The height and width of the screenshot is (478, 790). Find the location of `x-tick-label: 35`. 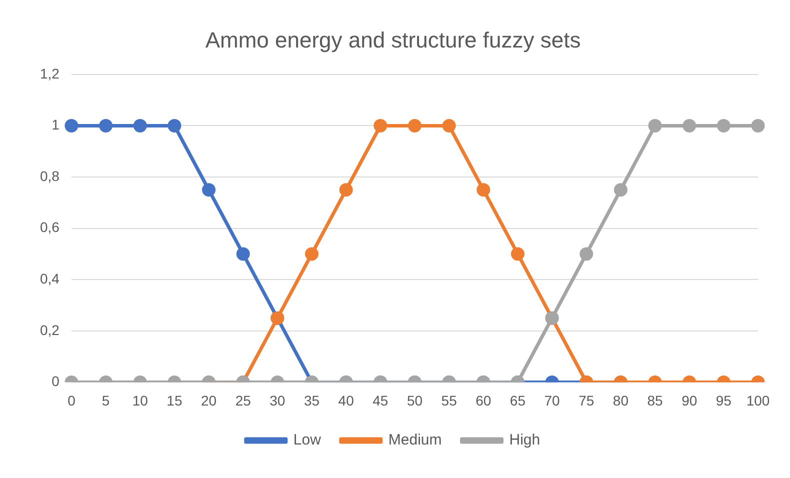

x-tick-label: 35 is located at coordinates (312, 400).